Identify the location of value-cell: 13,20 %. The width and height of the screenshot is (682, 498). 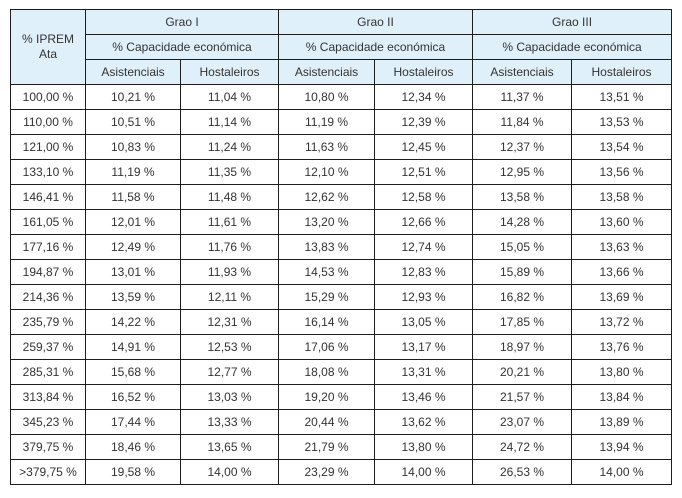
(327, 222).